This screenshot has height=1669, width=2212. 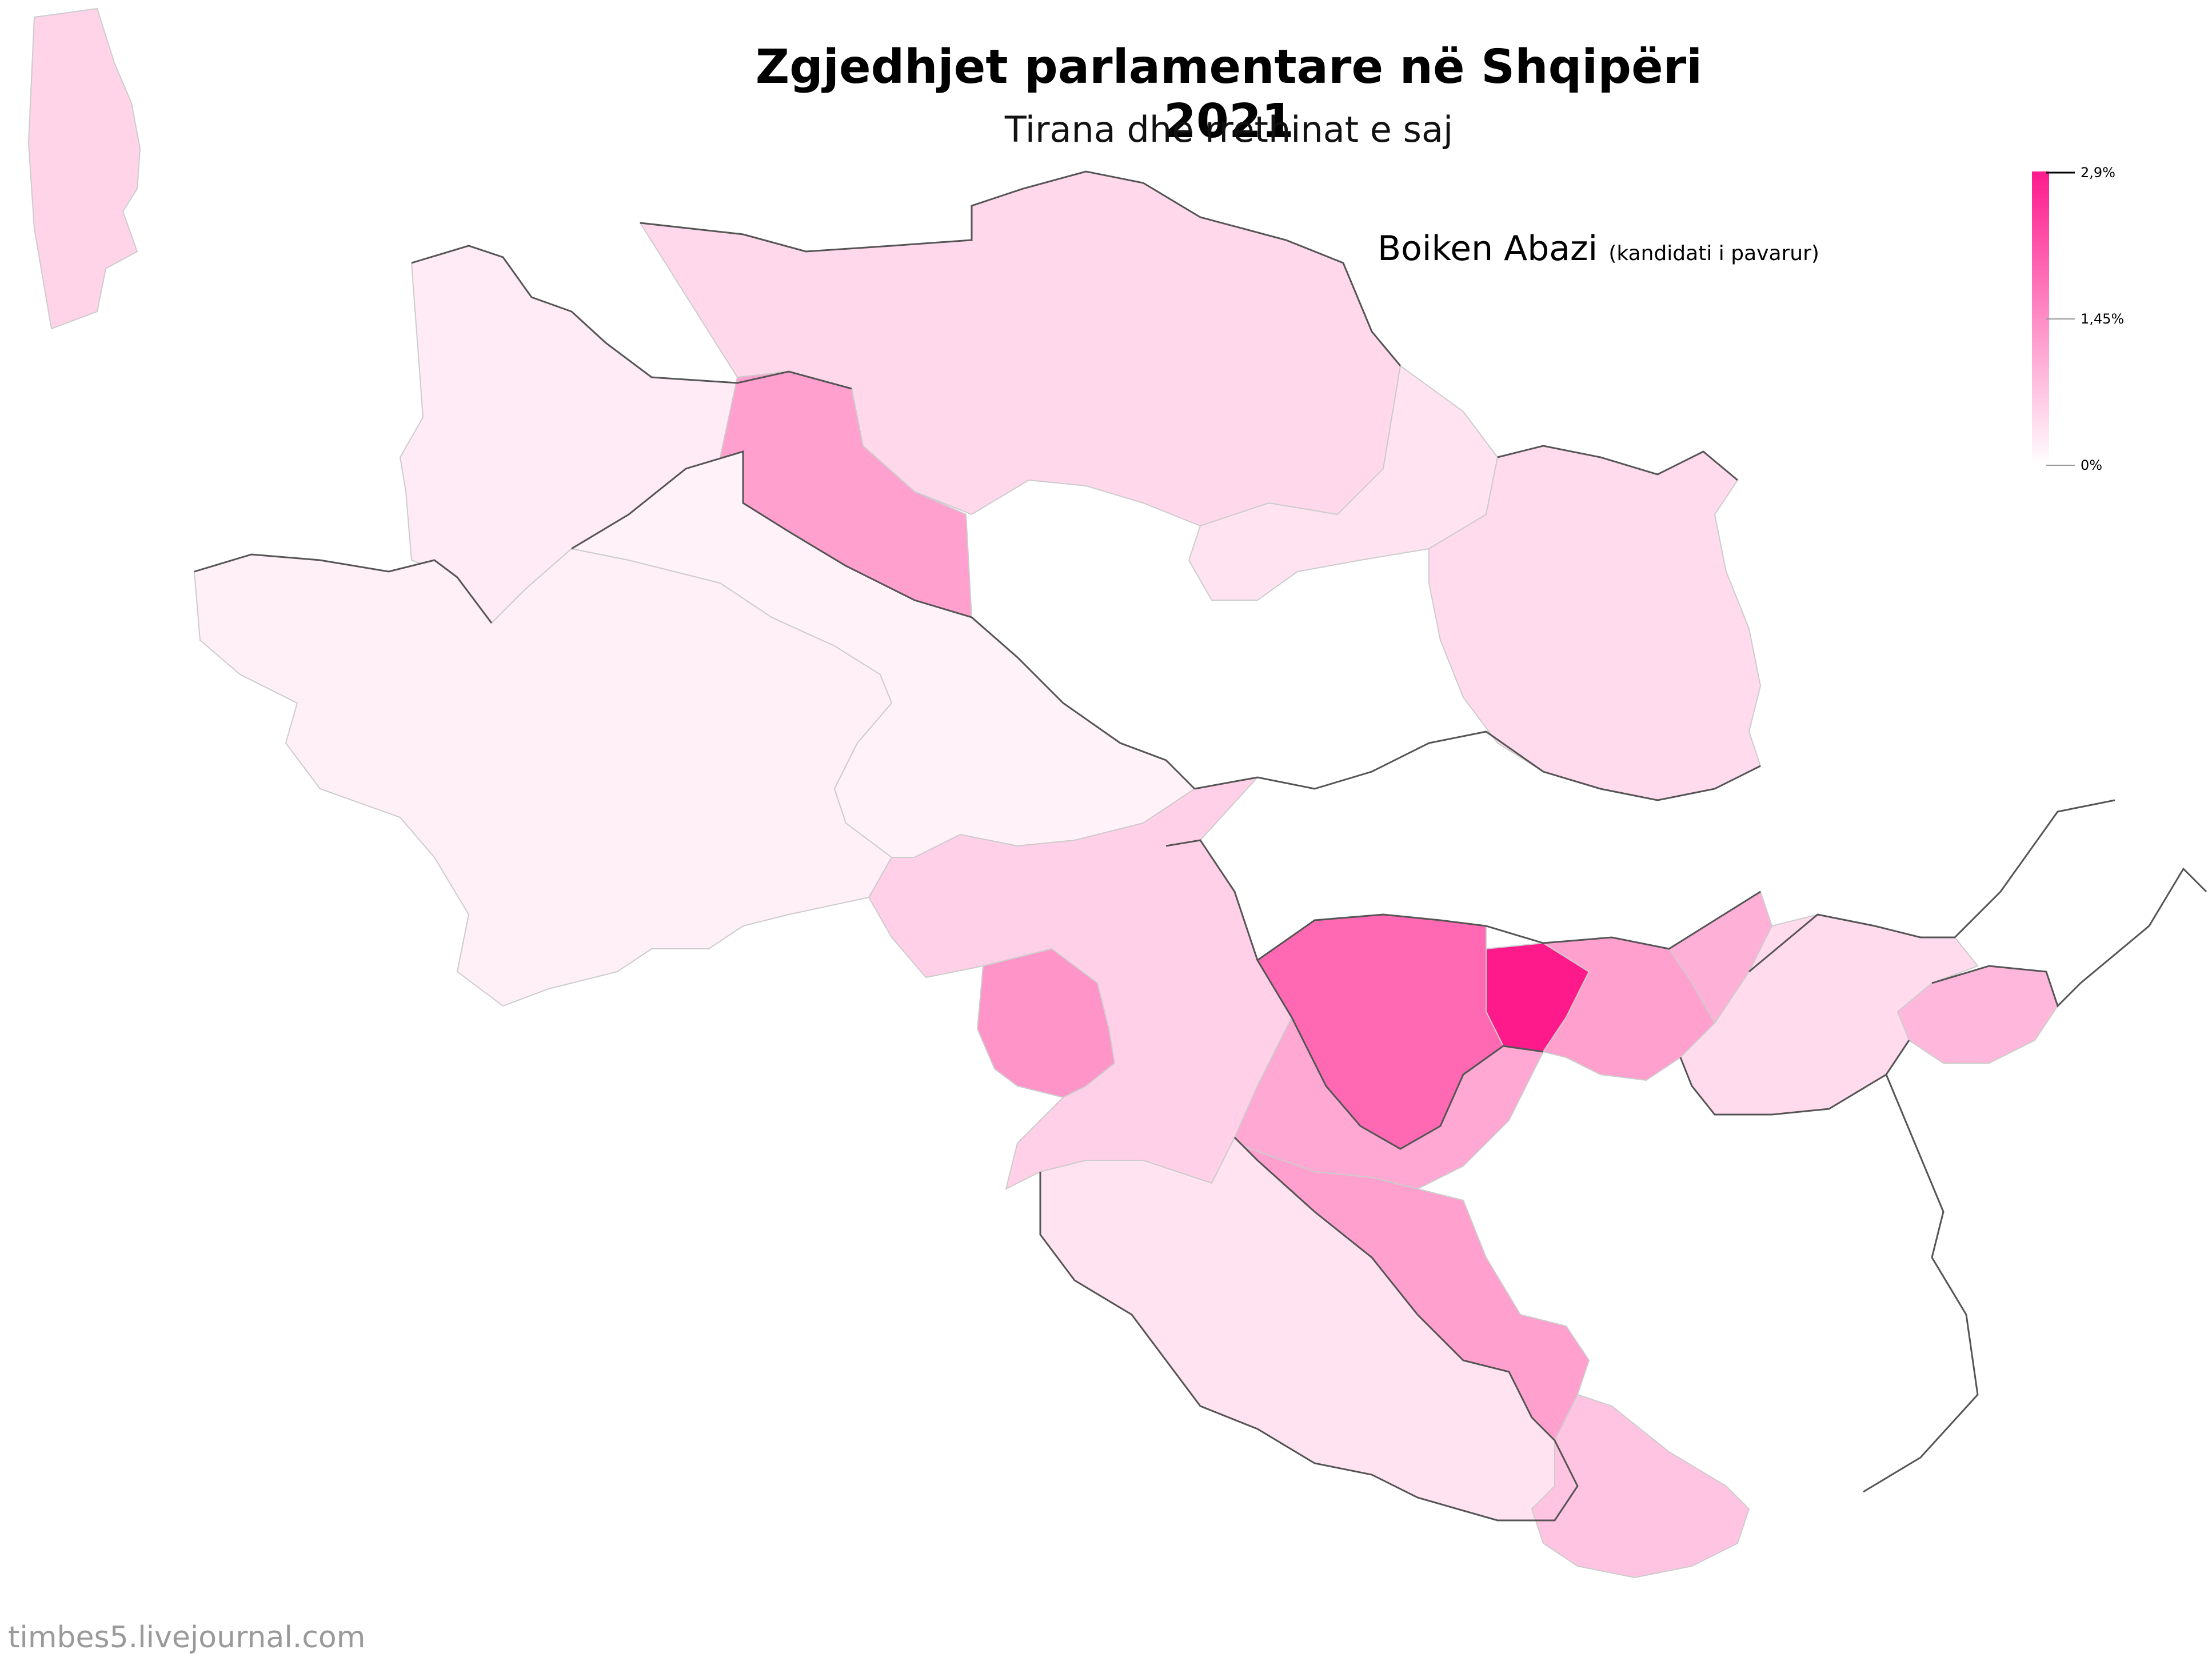 I want to click on candidate-label: Boiken Abazi (kandidati i pavarur), so click(x=1598, y=249).